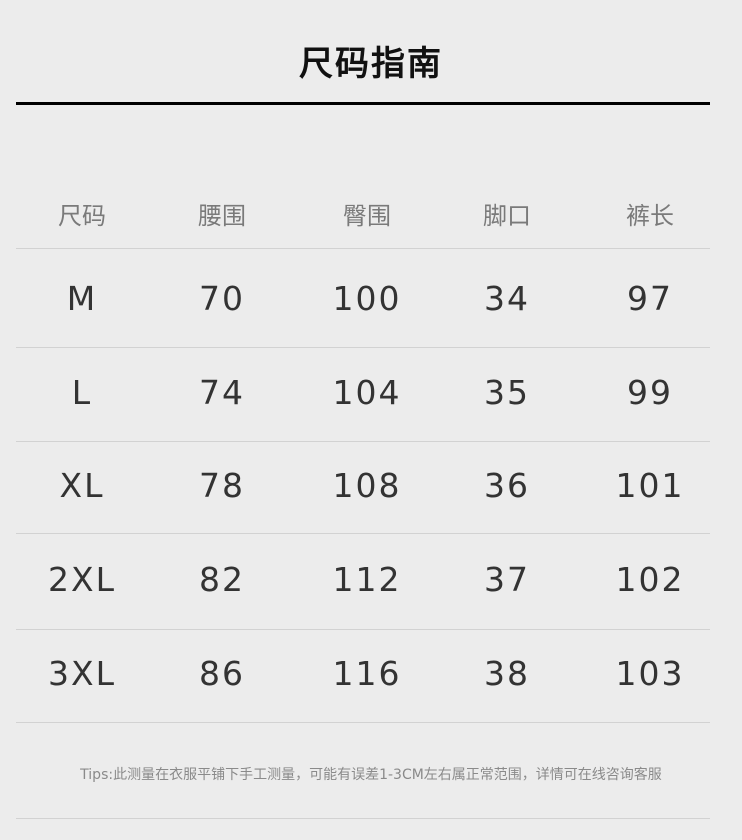 The width and height of the screenshot is (742, 840). What do you see at coordinates (222, 485) in the screenshot?
I see `table-cell: 78` at bounding box center [222, 485].